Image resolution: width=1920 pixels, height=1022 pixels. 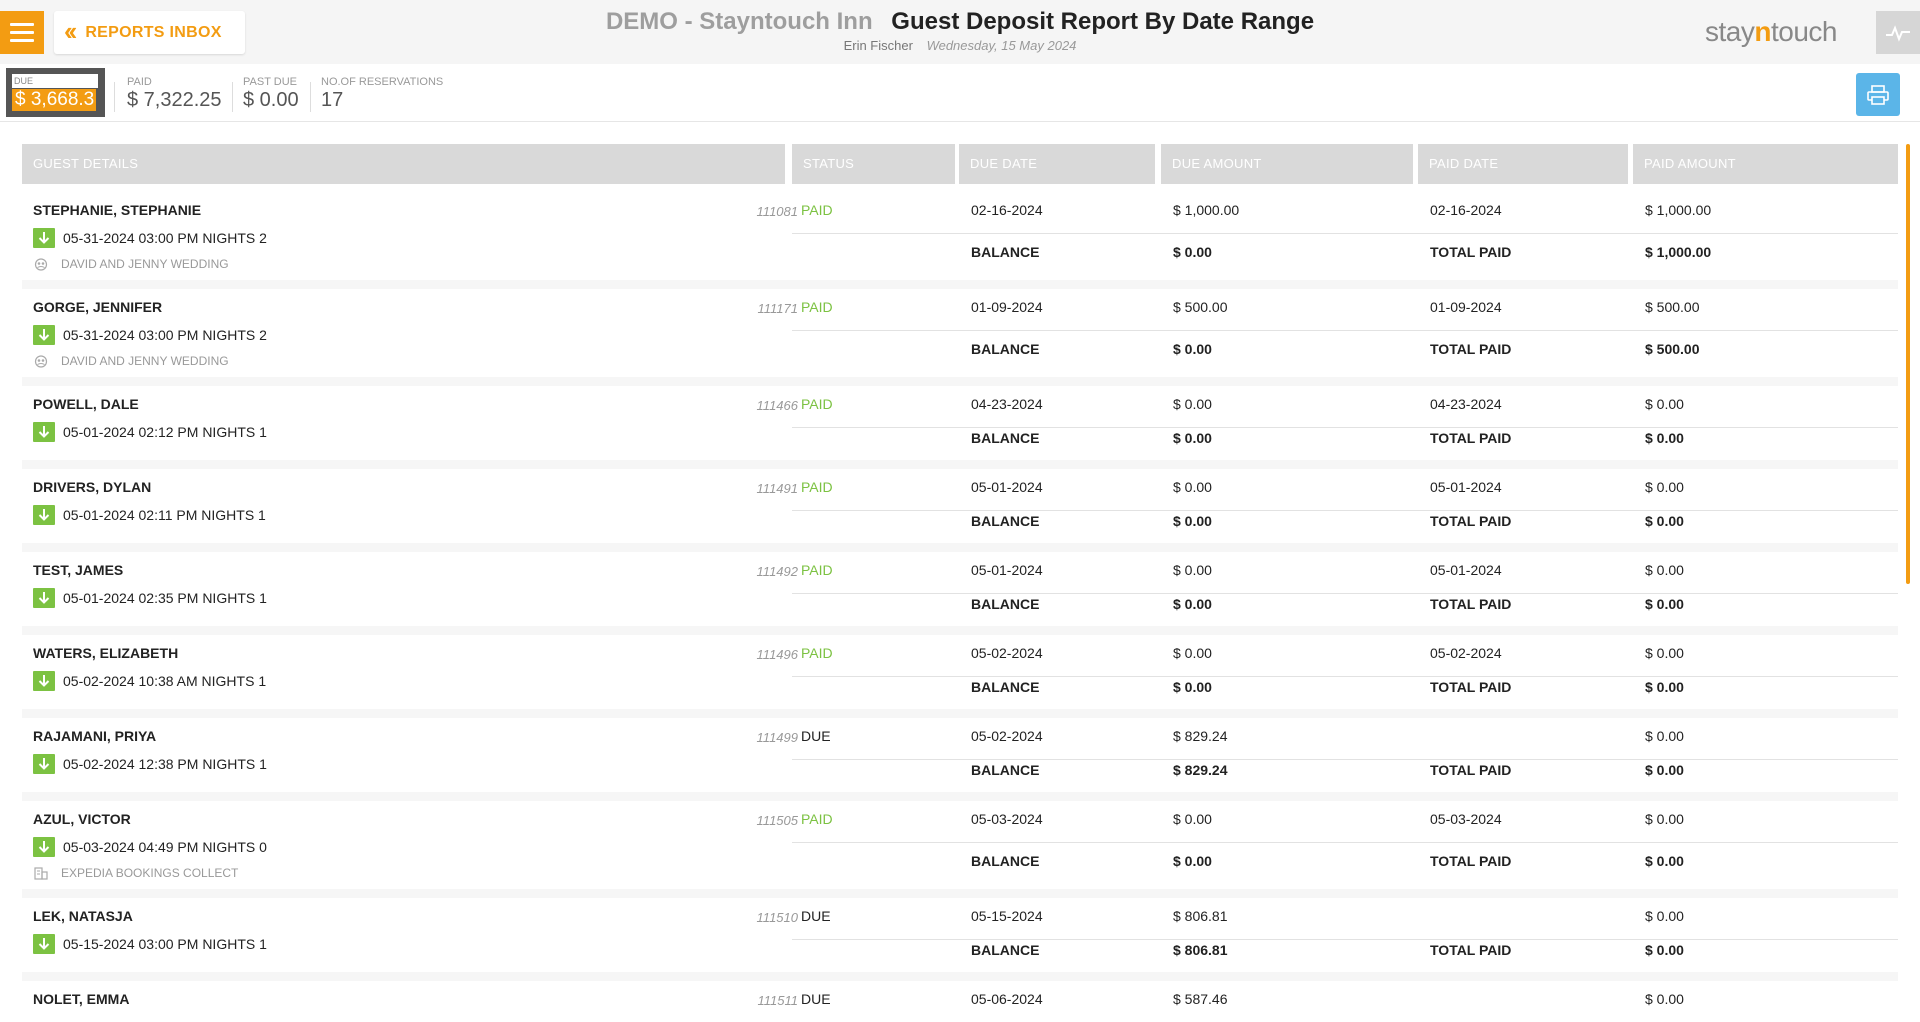 I want to click on arrival-info: 05-01-2024 02:35 PM NIGHTS 1, so click(x=150, y=598).